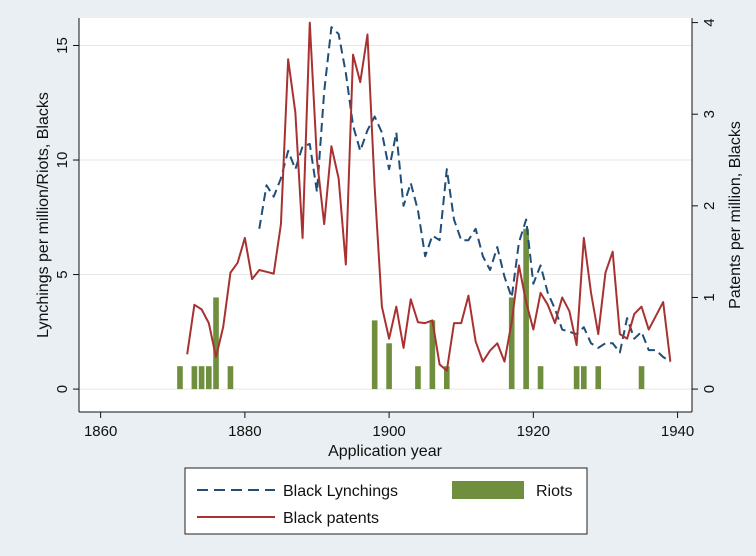 Image resolution: width=756 pixels, height=556 pixels. What do you see at coordinates (526, 309) in the screenshot?
I see `riot-bar-1919` at bounding box center [526, 309].